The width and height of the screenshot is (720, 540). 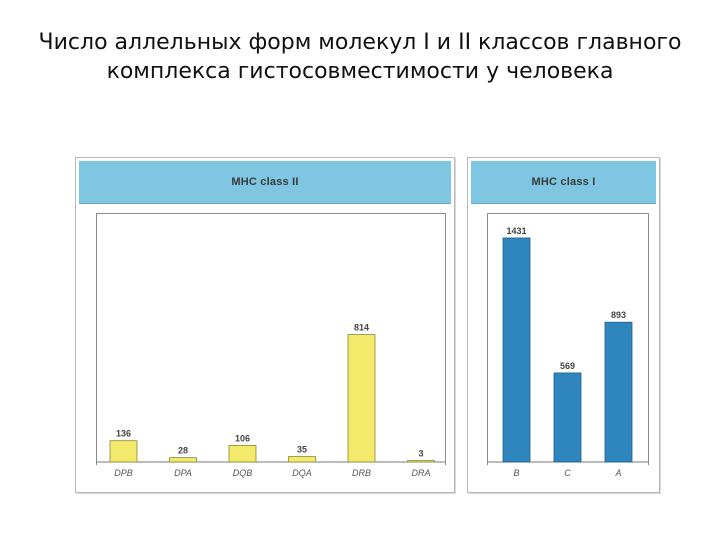 I want to click on mhc-class-ii-category-label-dqa: DQA, so click(x=302, y=473).